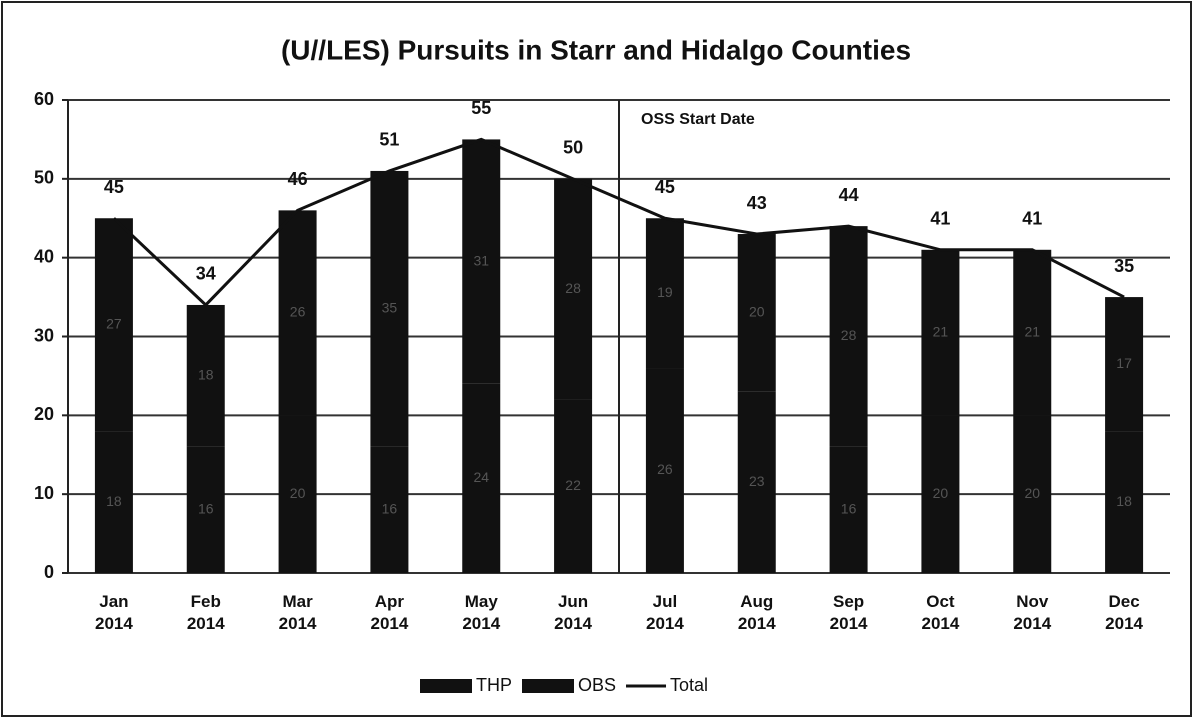  Describe the element at coordinates (481, 108) in the screenshot. I see `data-label: 55` at that location.